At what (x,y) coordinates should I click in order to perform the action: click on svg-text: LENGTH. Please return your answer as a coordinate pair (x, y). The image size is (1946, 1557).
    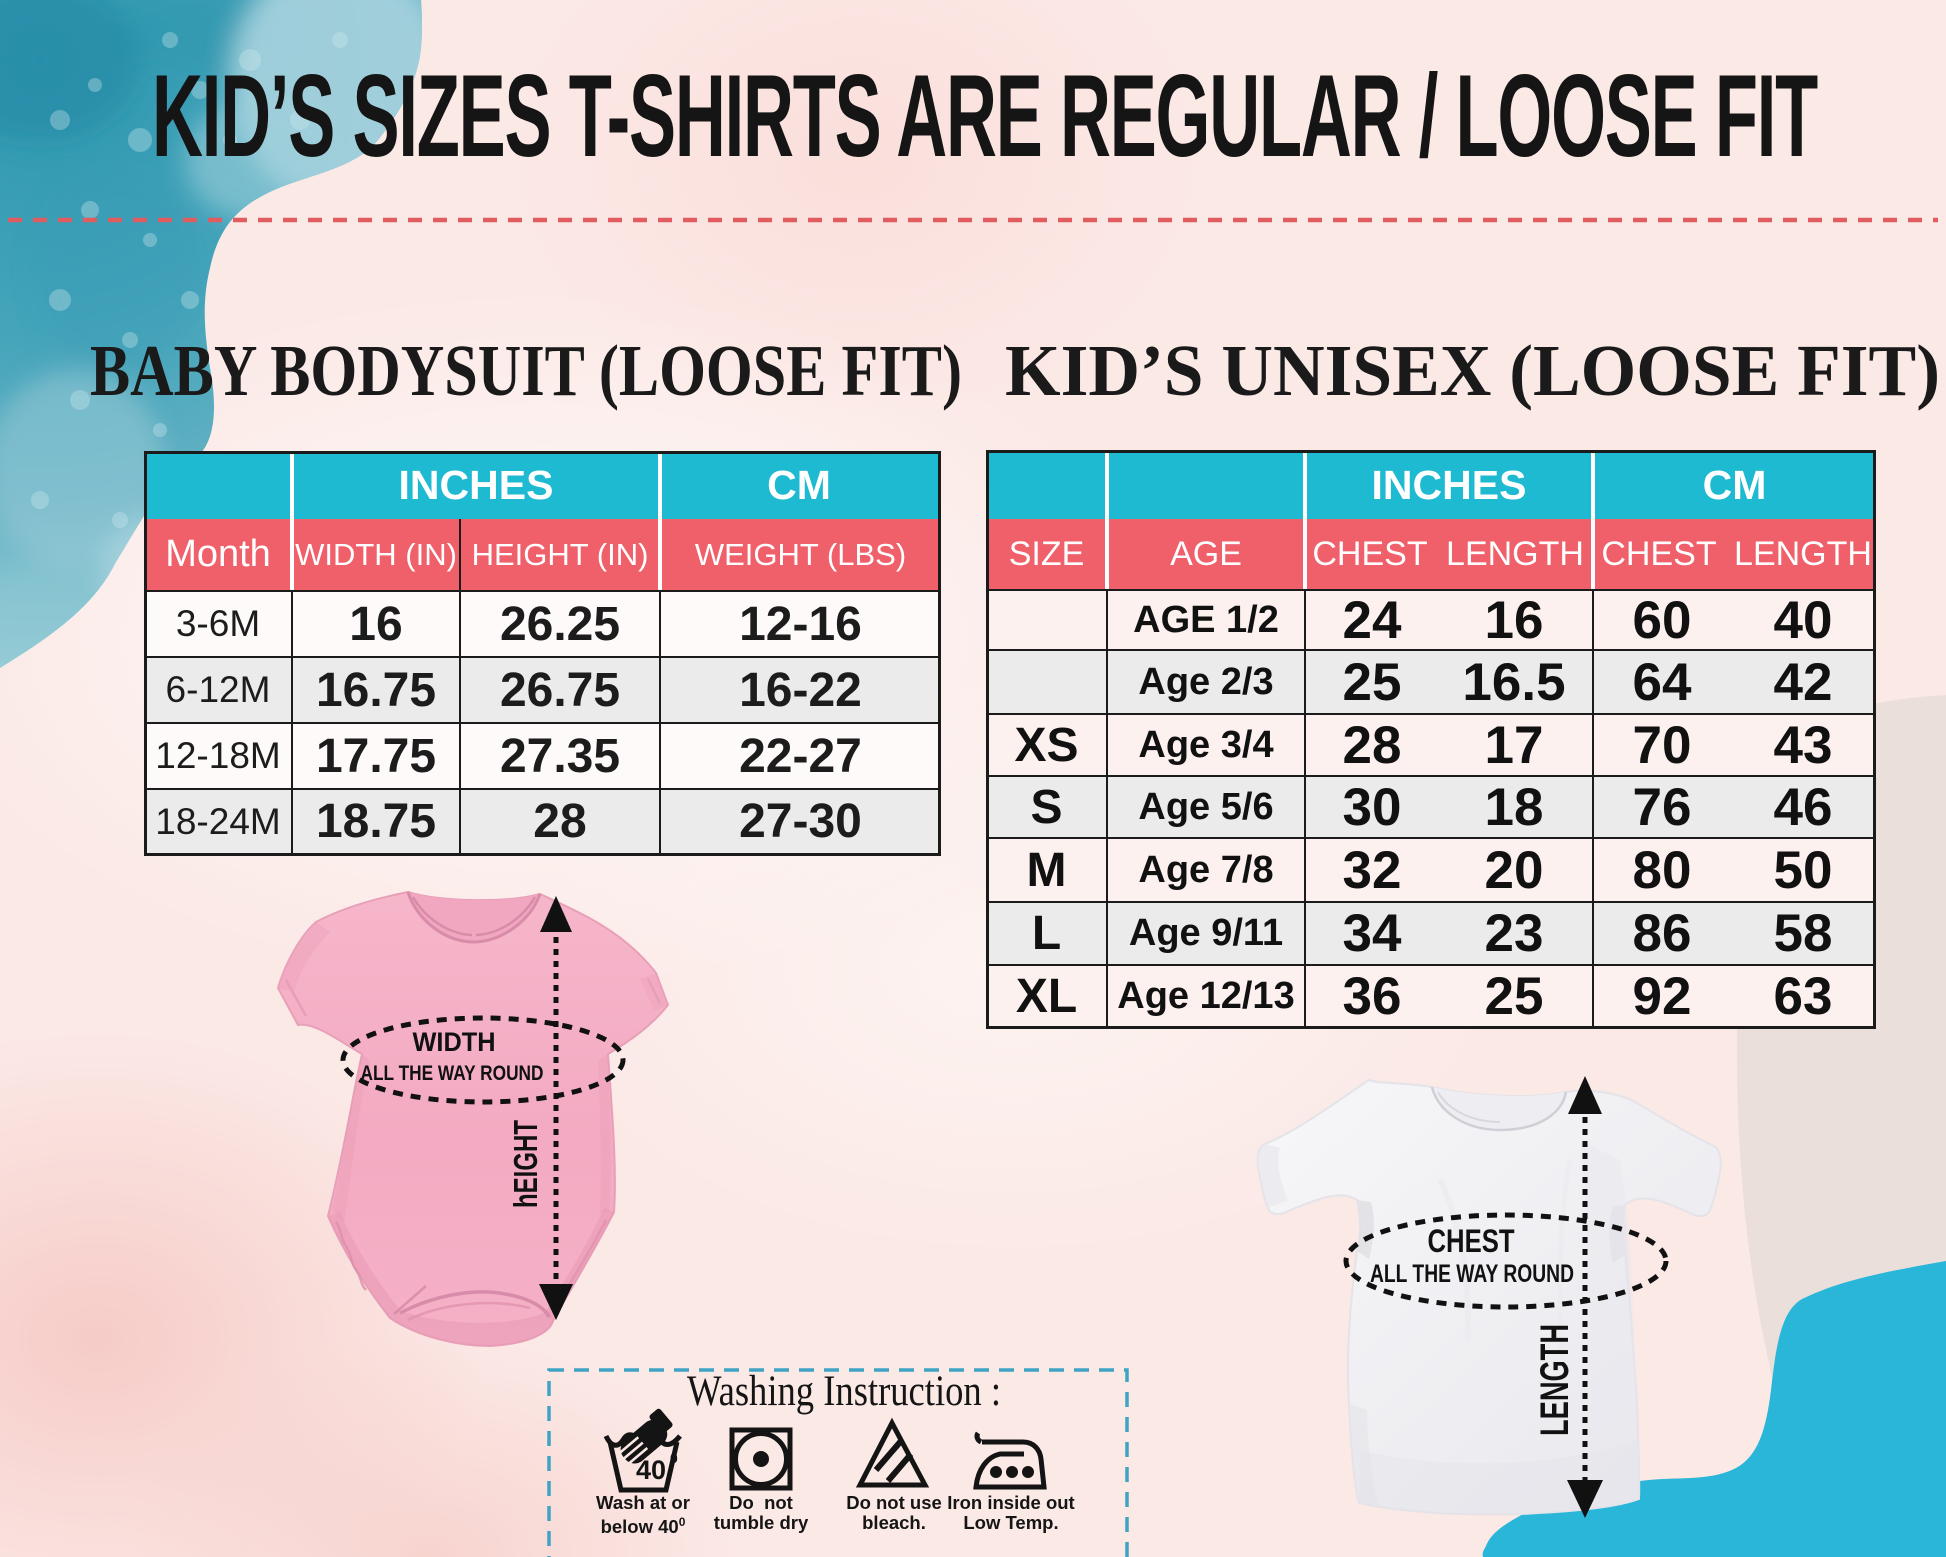
    Looking at the image, I should click on (1555, 1380).